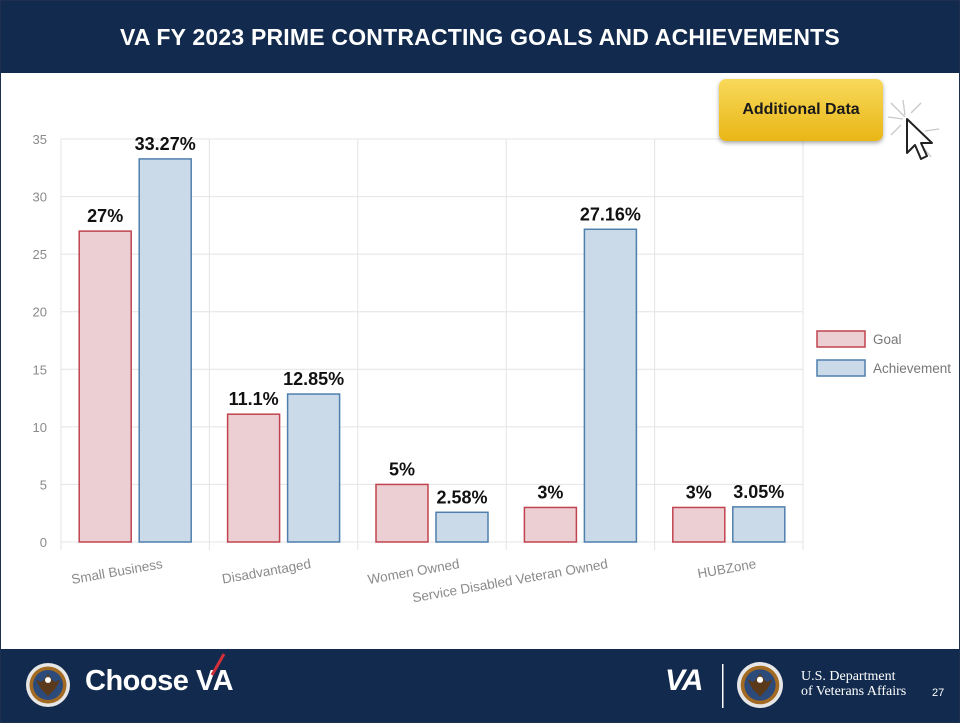 The height and width of the screenshot is (723, 960). What do you see at coordinates (414, 571) in the screenshot?
I see `x-category-label: Women Owned` at bounding box center [414, 571].